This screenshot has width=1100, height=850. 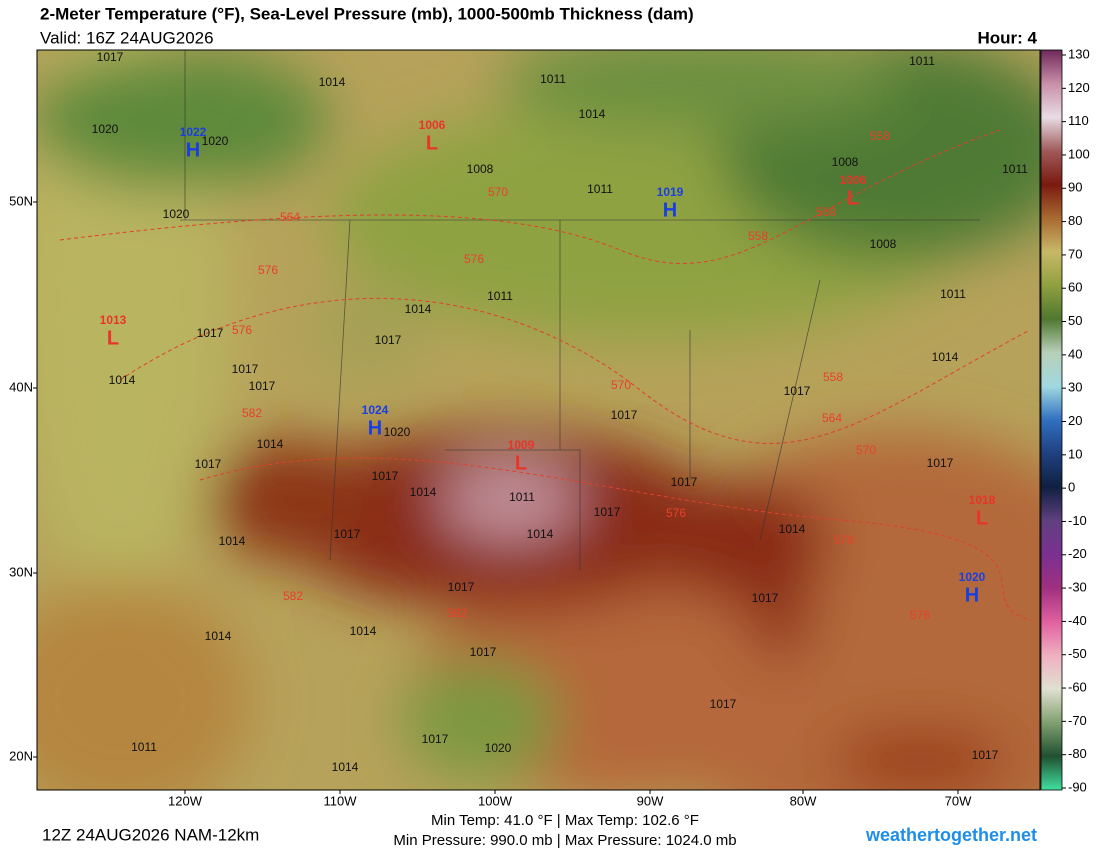 I want to click on center-value: 1020, so click(x=972, y=577).